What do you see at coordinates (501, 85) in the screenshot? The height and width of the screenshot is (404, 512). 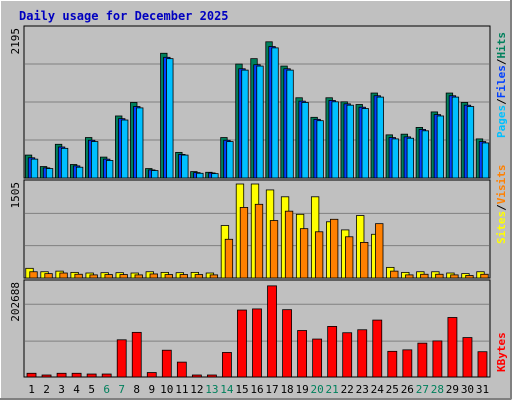 I see `top-legend: Pages/Files/Hits` at bounding box center [501, 85].